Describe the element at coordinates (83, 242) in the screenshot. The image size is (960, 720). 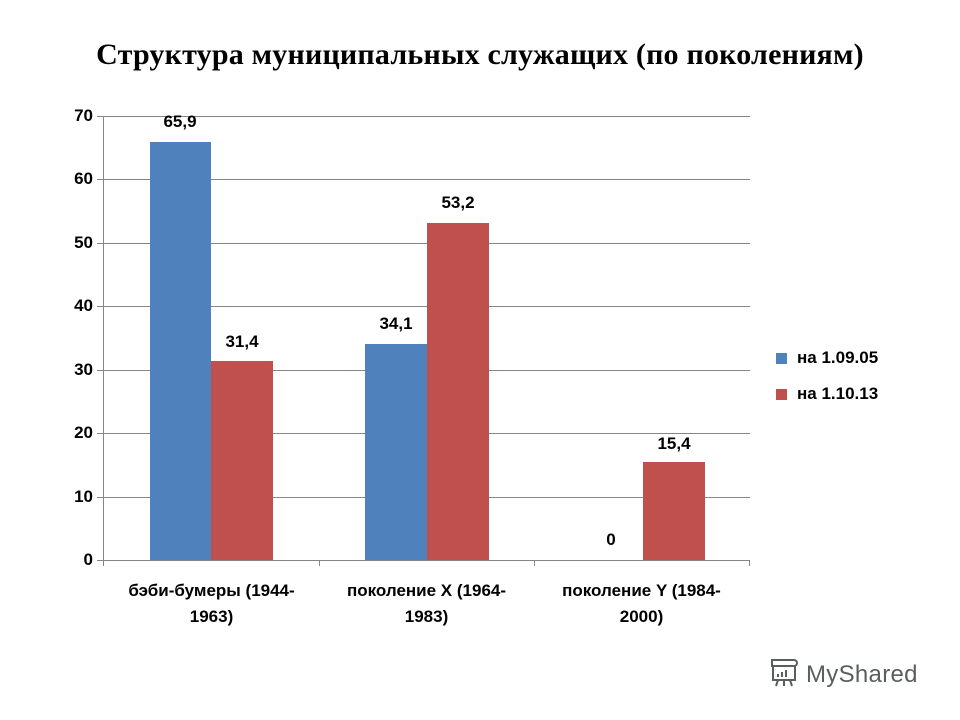
I see `y-tick-label: 50` at that location.